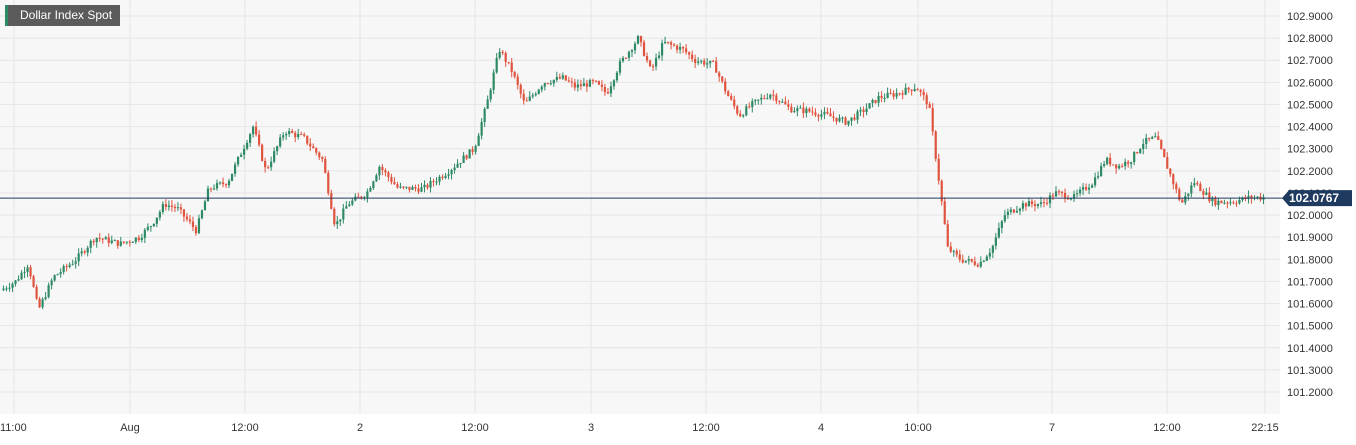 Image resolution: width=1356 pixels, height=445 pixels. I want to click on y-tick-label: 102.0000, so click(1310, 216).